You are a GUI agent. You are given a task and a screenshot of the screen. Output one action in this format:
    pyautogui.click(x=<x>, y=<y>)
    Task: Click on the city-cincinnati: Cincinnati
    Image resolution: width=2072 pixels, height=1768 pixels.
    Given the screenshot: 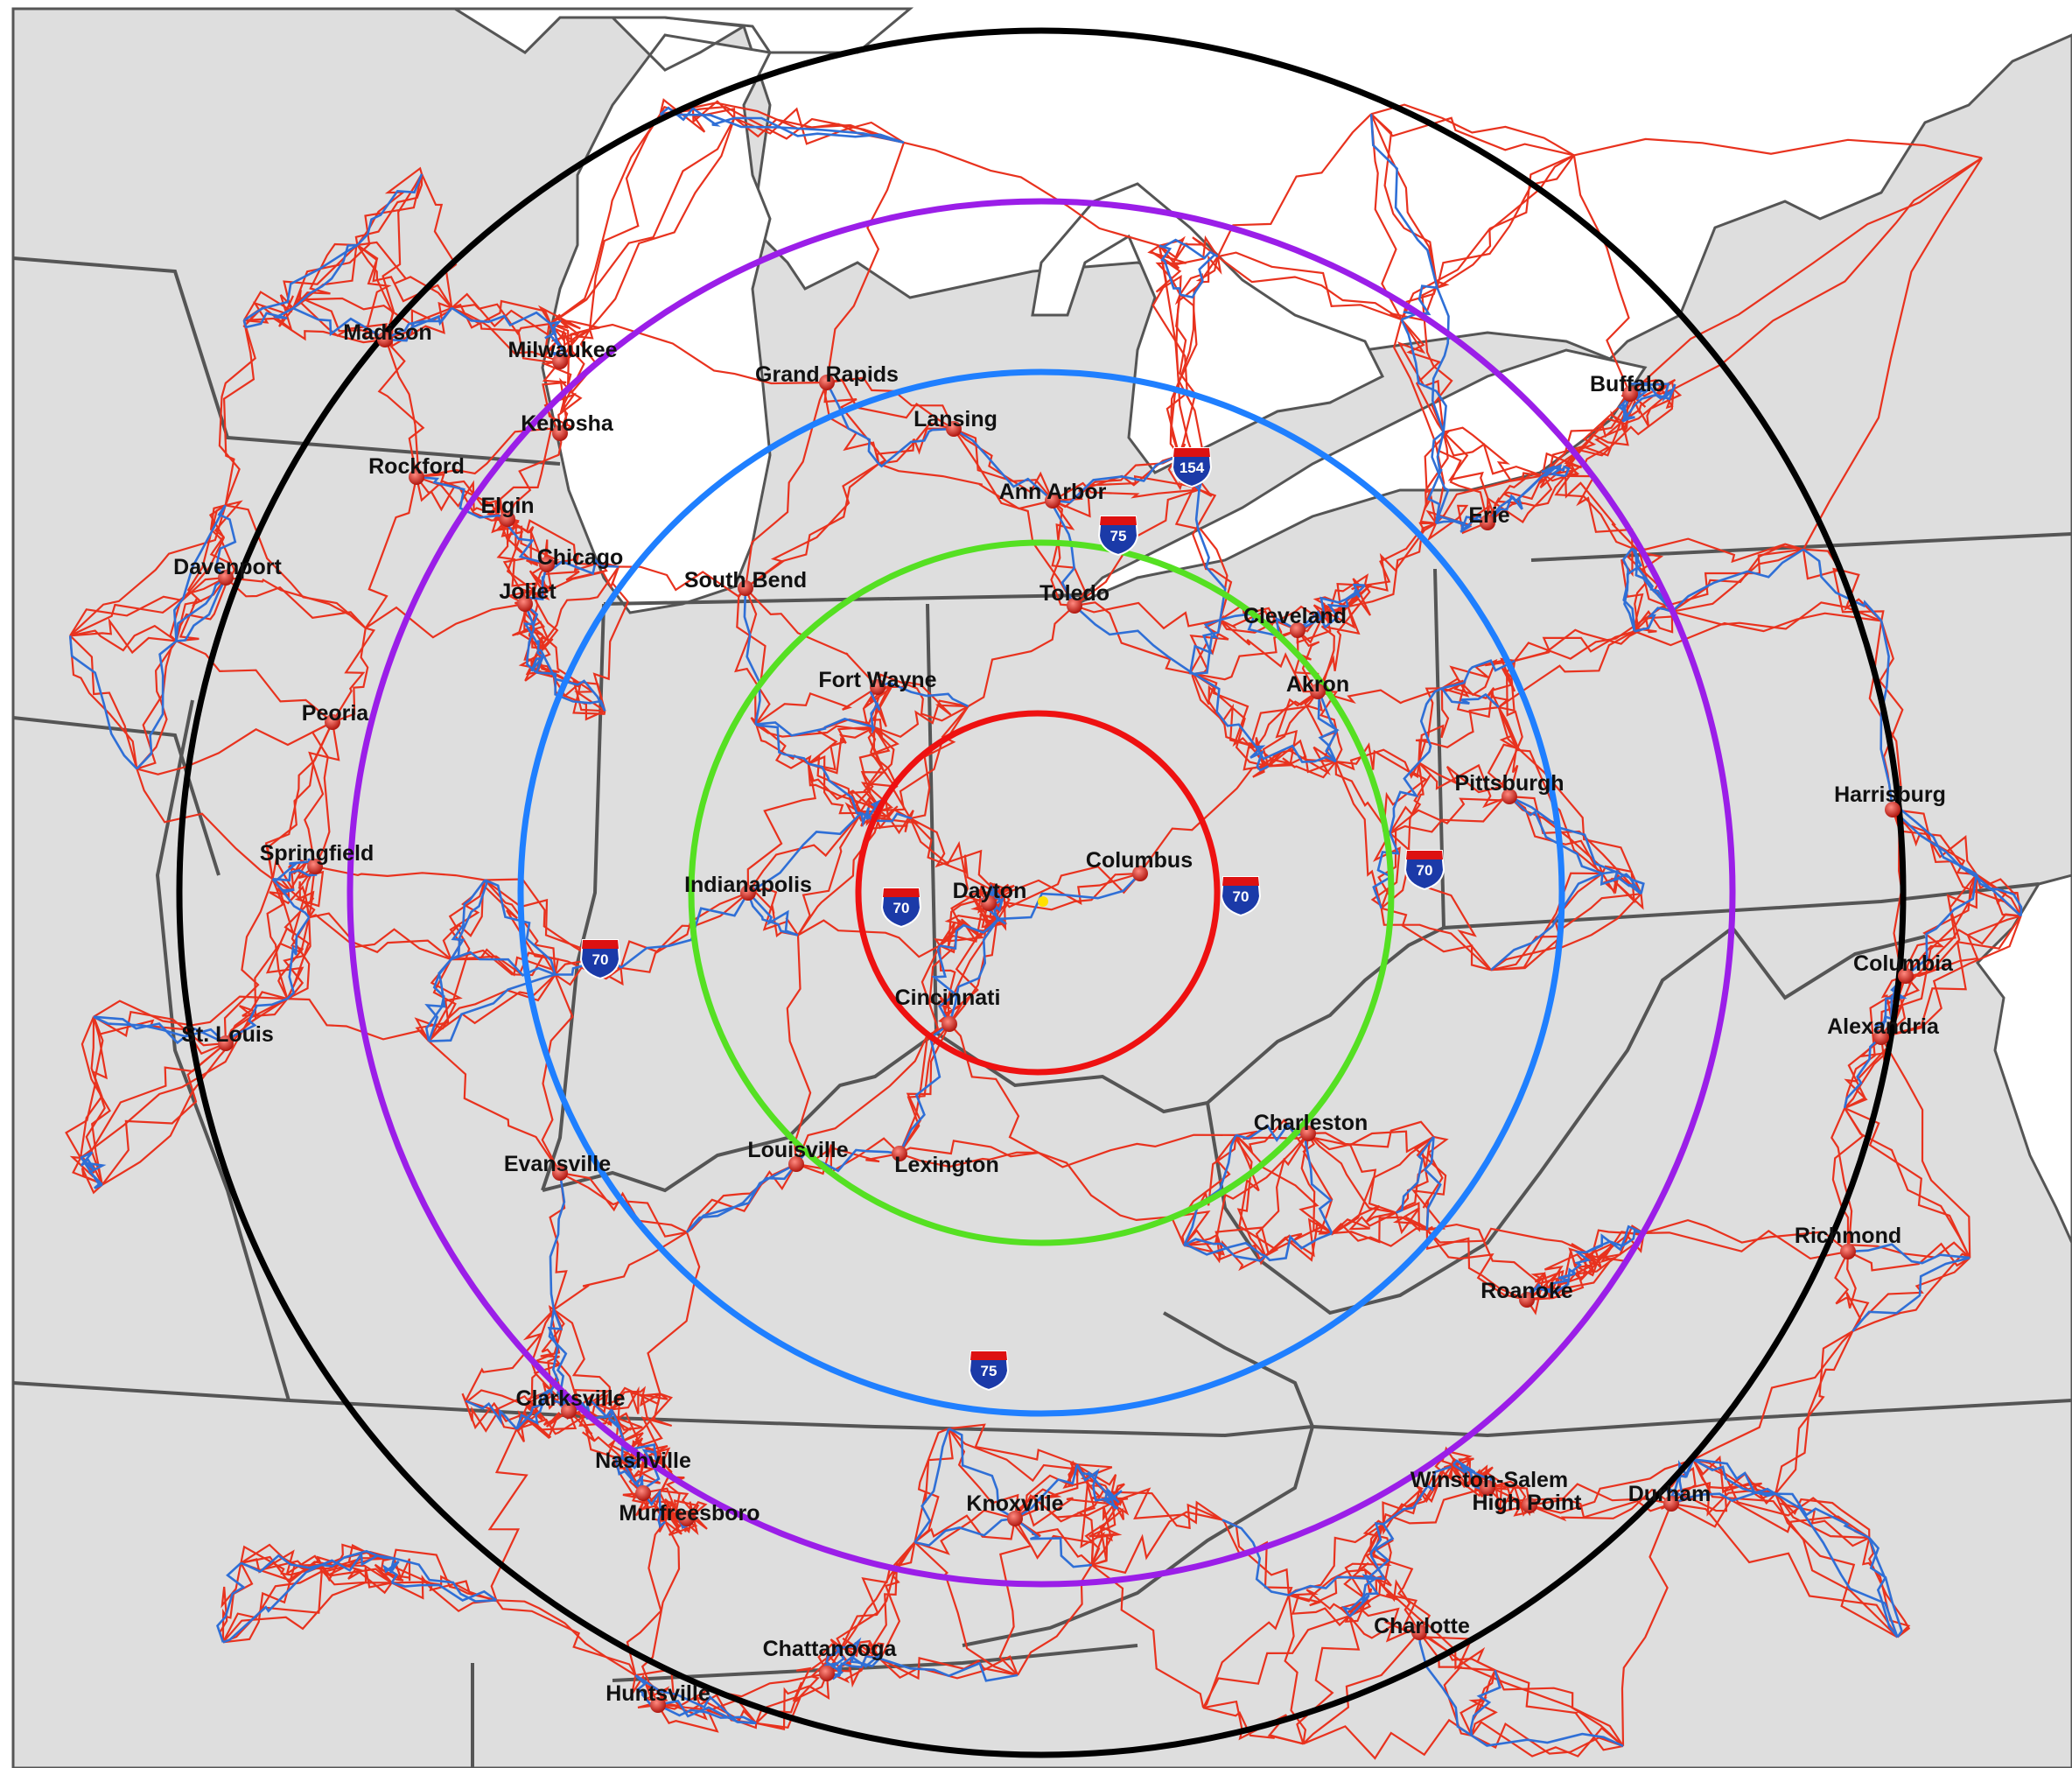 What is the action you would take?
    pyautogui.click(x=948, y=1009)
    